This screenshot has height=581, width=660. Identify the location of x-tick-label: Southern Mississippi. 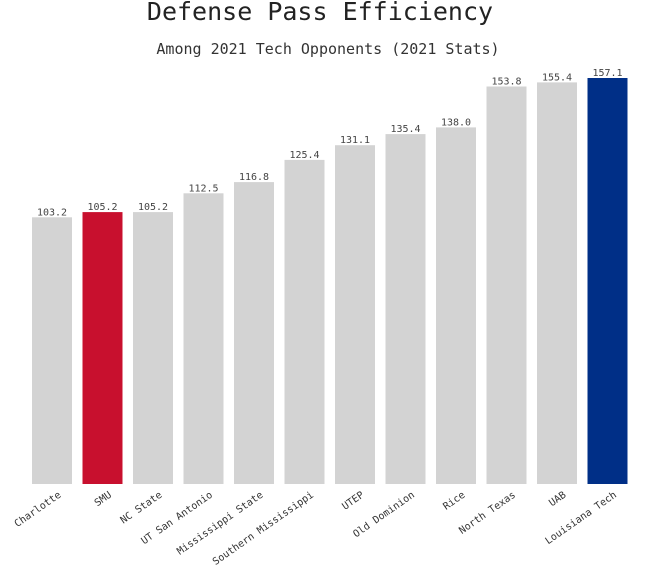
(263, 529).